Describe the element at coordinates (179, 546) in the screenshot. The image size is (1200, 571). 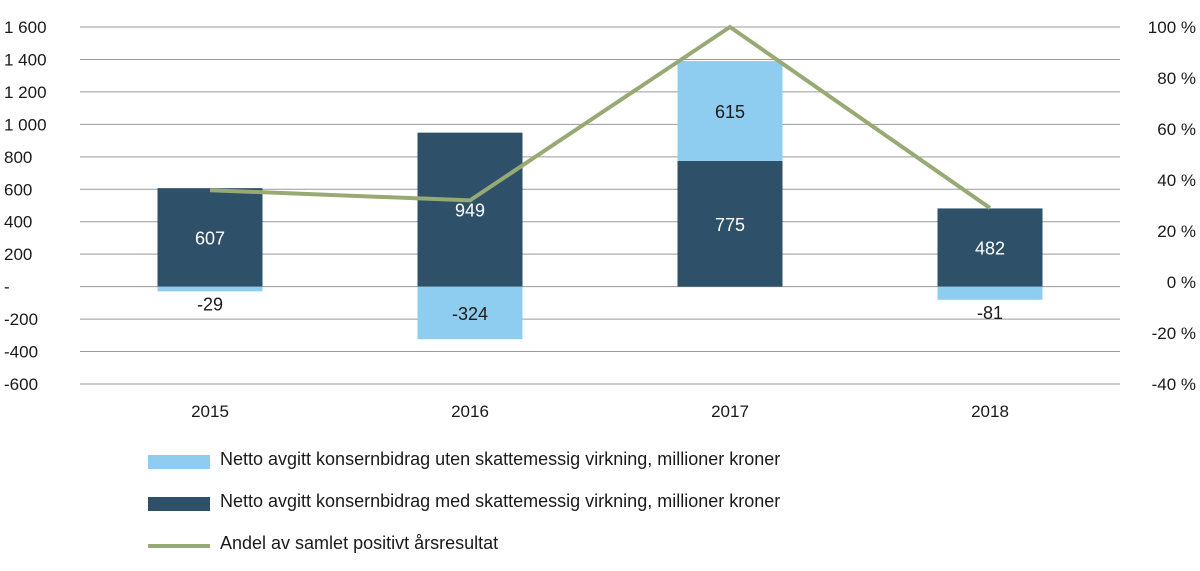
I see `legend-swatch-line` at that location.